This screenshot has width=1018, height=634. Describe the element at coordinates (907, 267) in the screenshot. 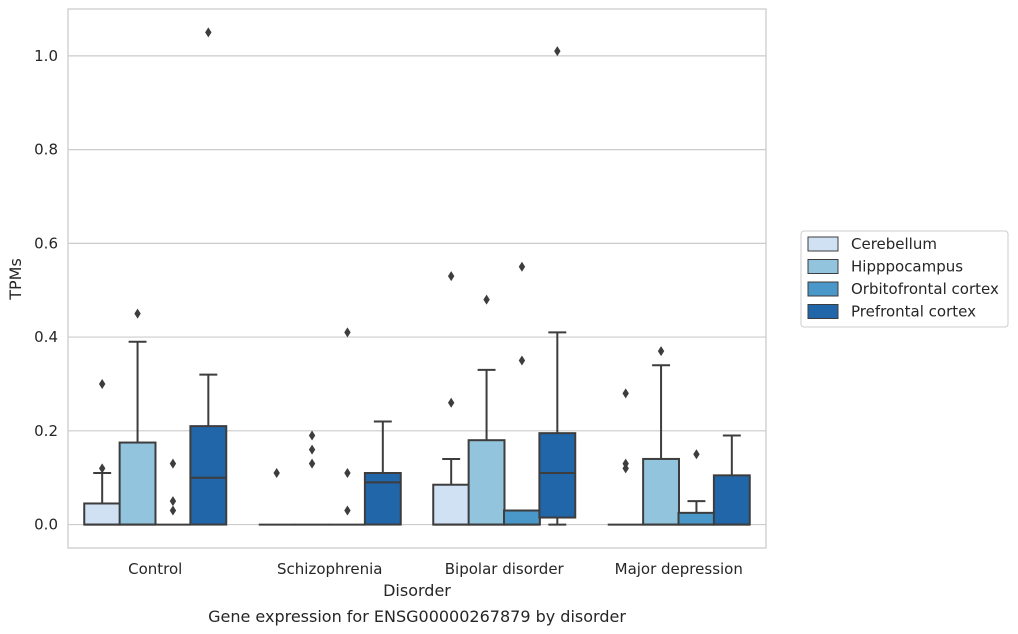

I see `legend-label: Hipppocampus` at that location.